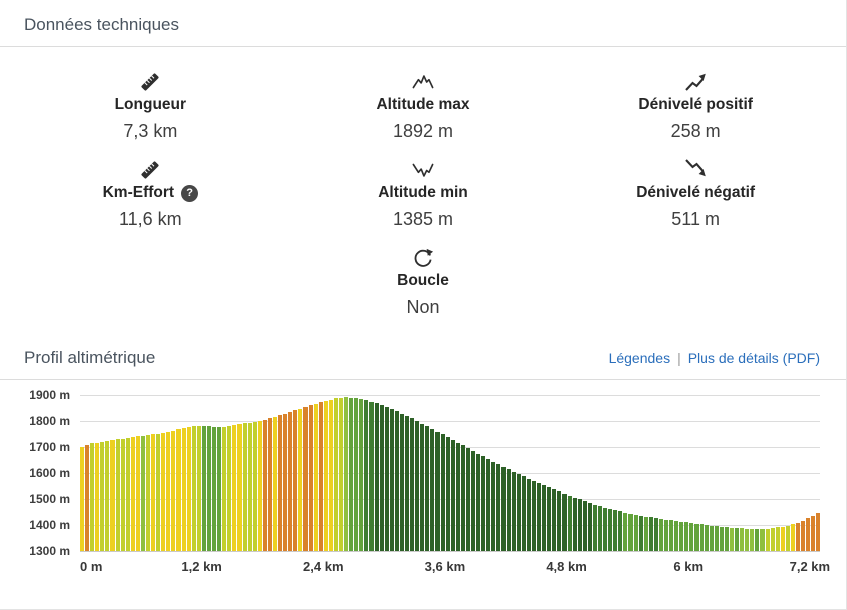  Describe the element at coordinates (423, 104) in the screenshot. I see `stat-altitude-max: Altitude max 1892 m` at that location.